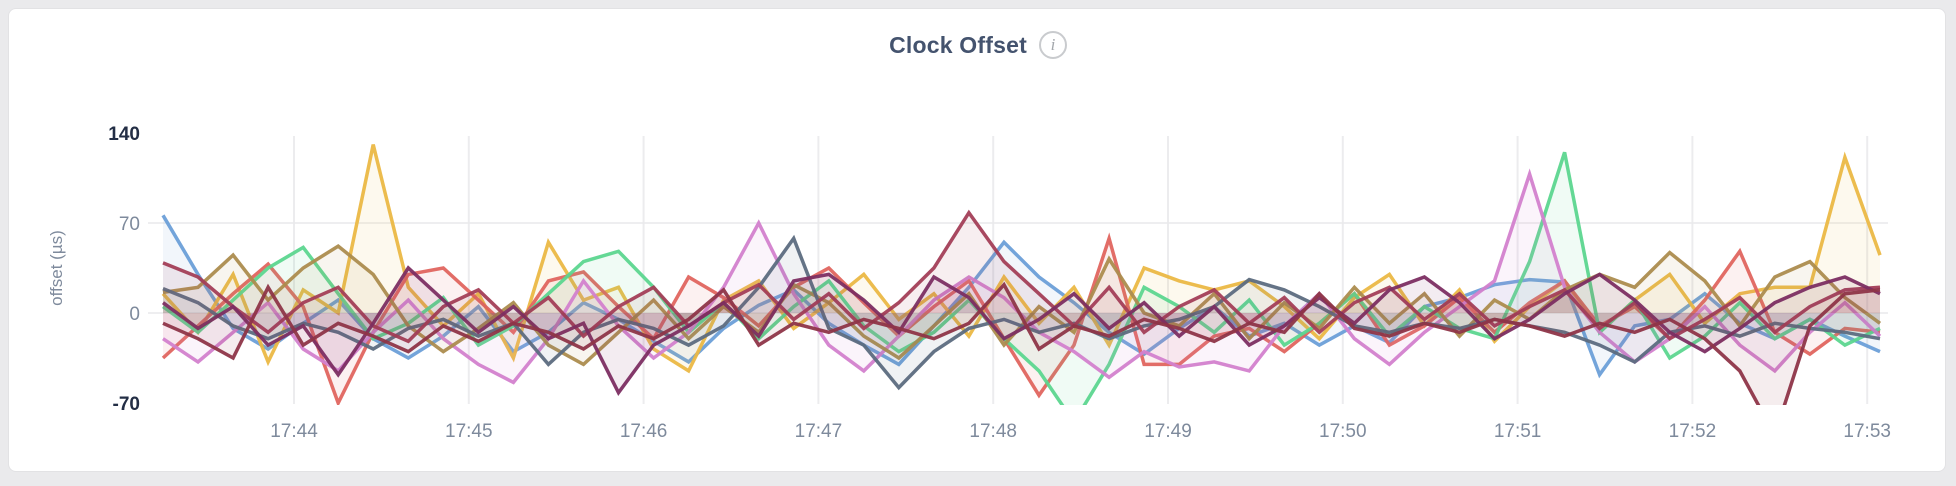 The height and width of the screenshot is (486, 1956). I want to click on x-tick-label: 17:49, so click(1168, 431).